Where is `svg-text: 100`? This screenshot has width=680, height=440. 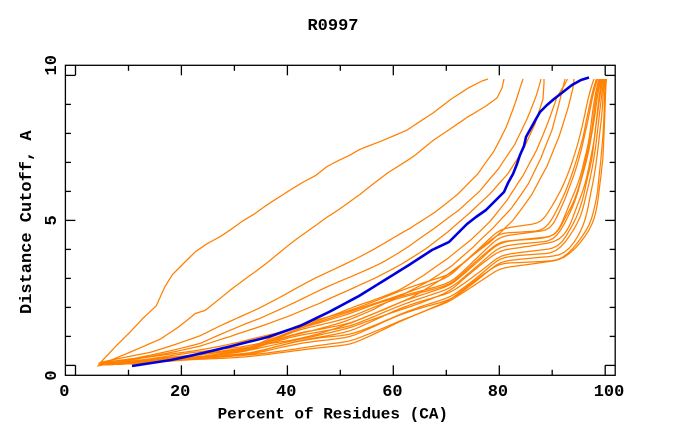
svg-text: 100 is located at coordinates (609, 392).